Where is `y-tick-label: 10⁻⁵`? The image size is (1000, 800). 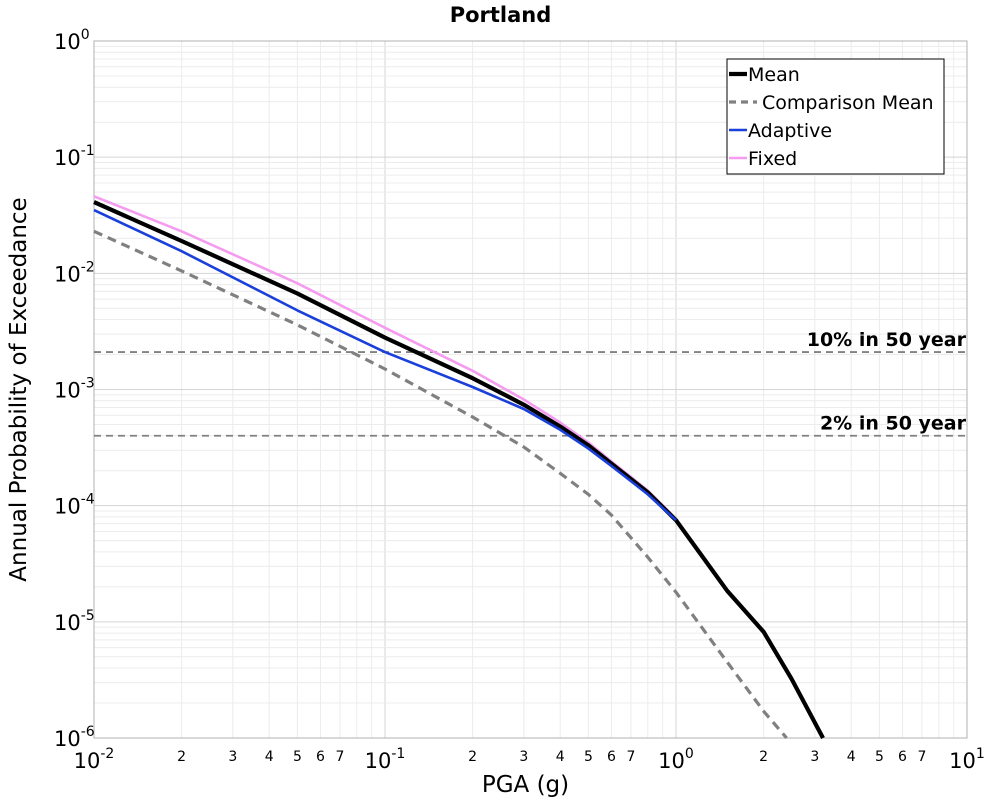 y-tick-label: 10⁻⁵ is located at coordinates (74, 621).